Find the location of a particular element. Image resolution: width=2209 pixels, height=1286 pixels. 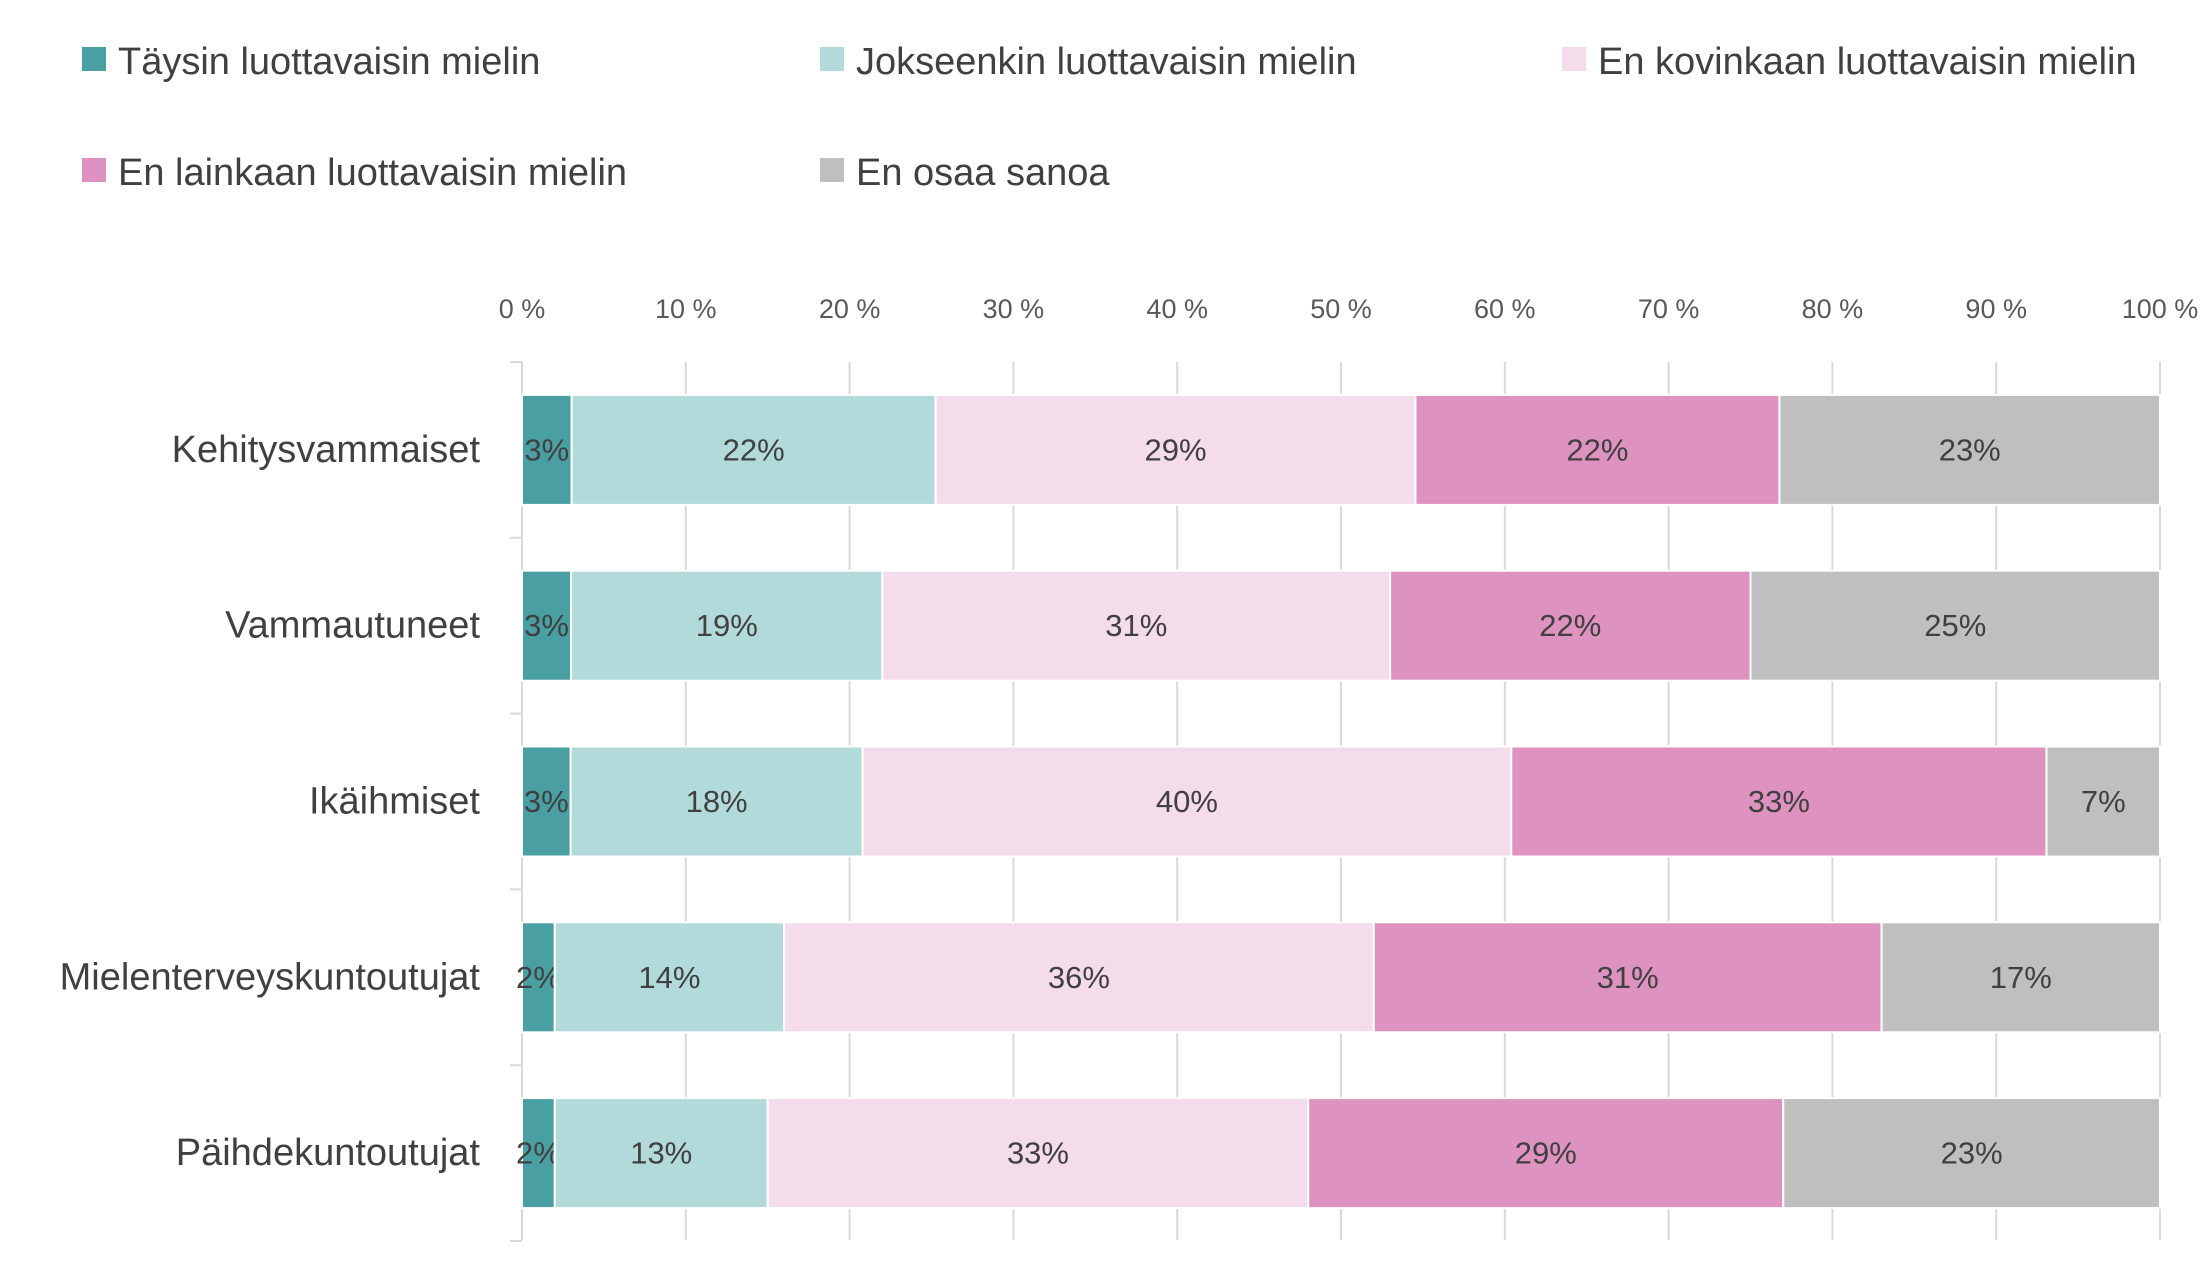

x-tick-label: 20 % is located at coordinates (850, 309).